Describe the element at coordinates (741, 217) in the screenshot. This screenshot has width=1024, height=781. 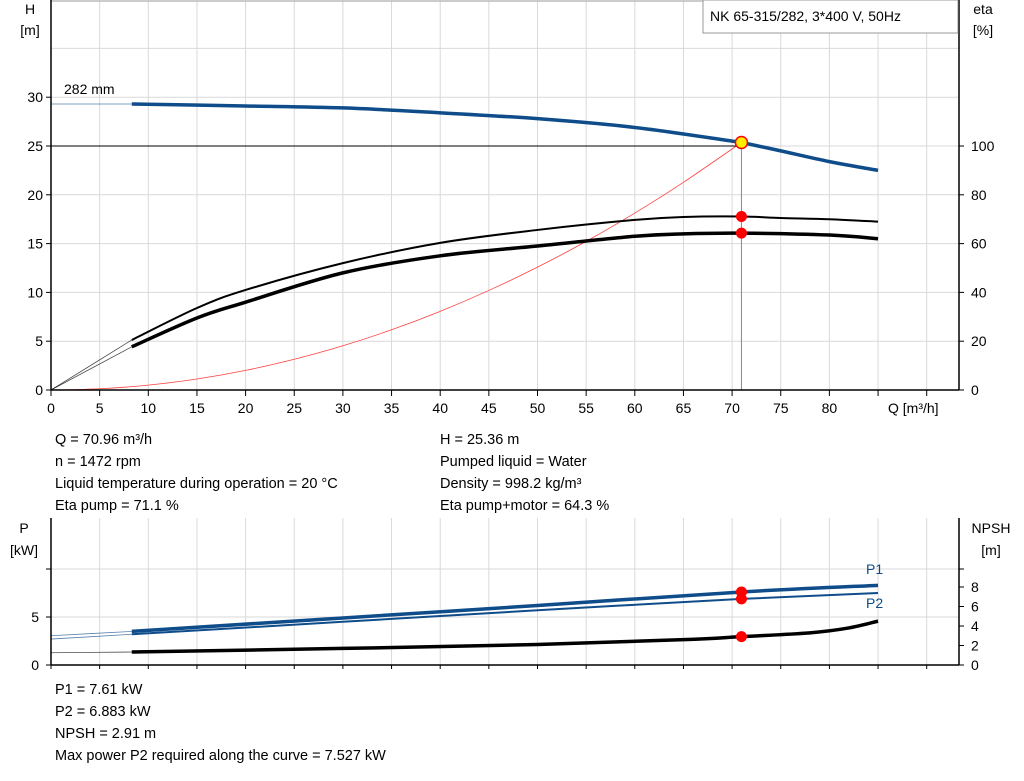
I see `eta-pump-duty-point` at that location.